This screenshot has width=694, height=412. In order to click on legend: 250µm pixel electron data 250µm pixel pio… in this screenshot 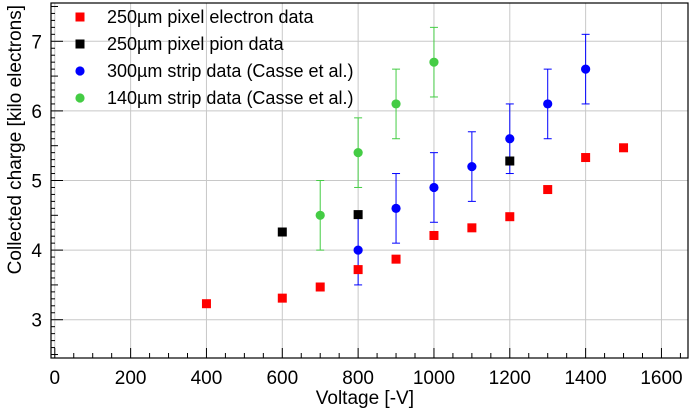, I will do `click(214, 57)`.